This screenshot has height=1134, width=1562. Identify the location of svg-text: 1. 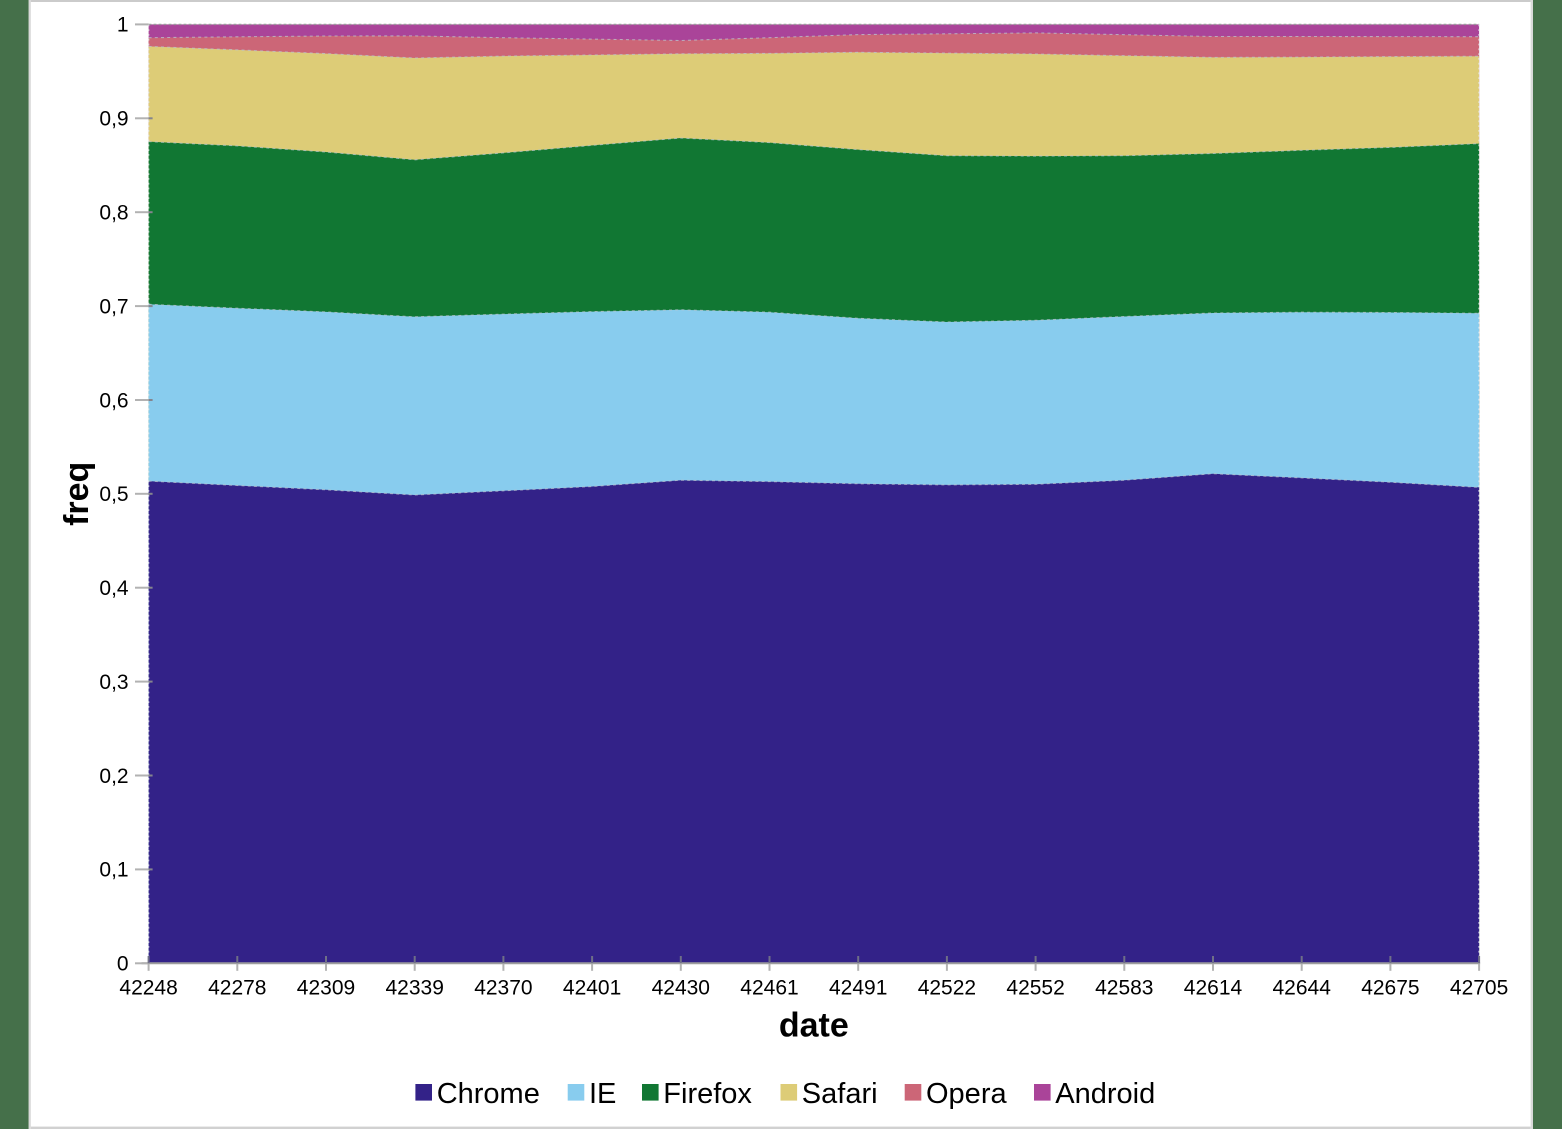
(123, 25).